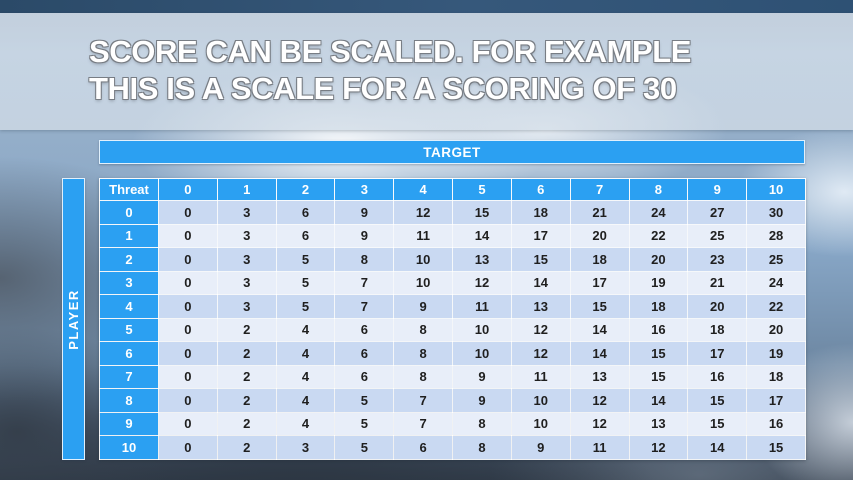  What do you see at coordinates (129, 400) in the screenshot?
I see `row-header-8: 8` at bounding box center [129, 400].